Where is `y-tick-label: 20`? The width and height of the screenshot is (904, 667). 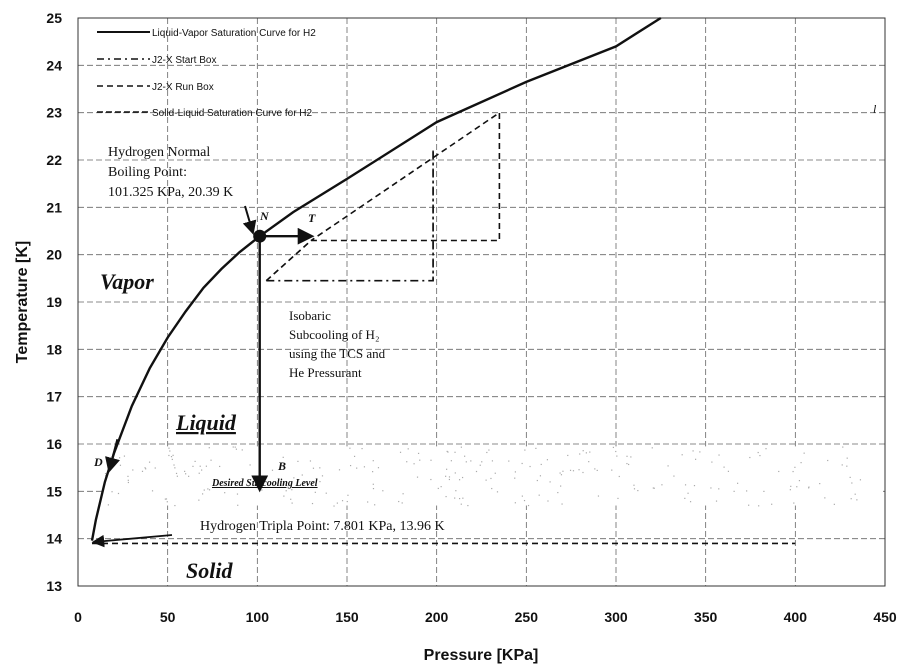 y-tick-label: 20 is located at coordinates (54, 255).